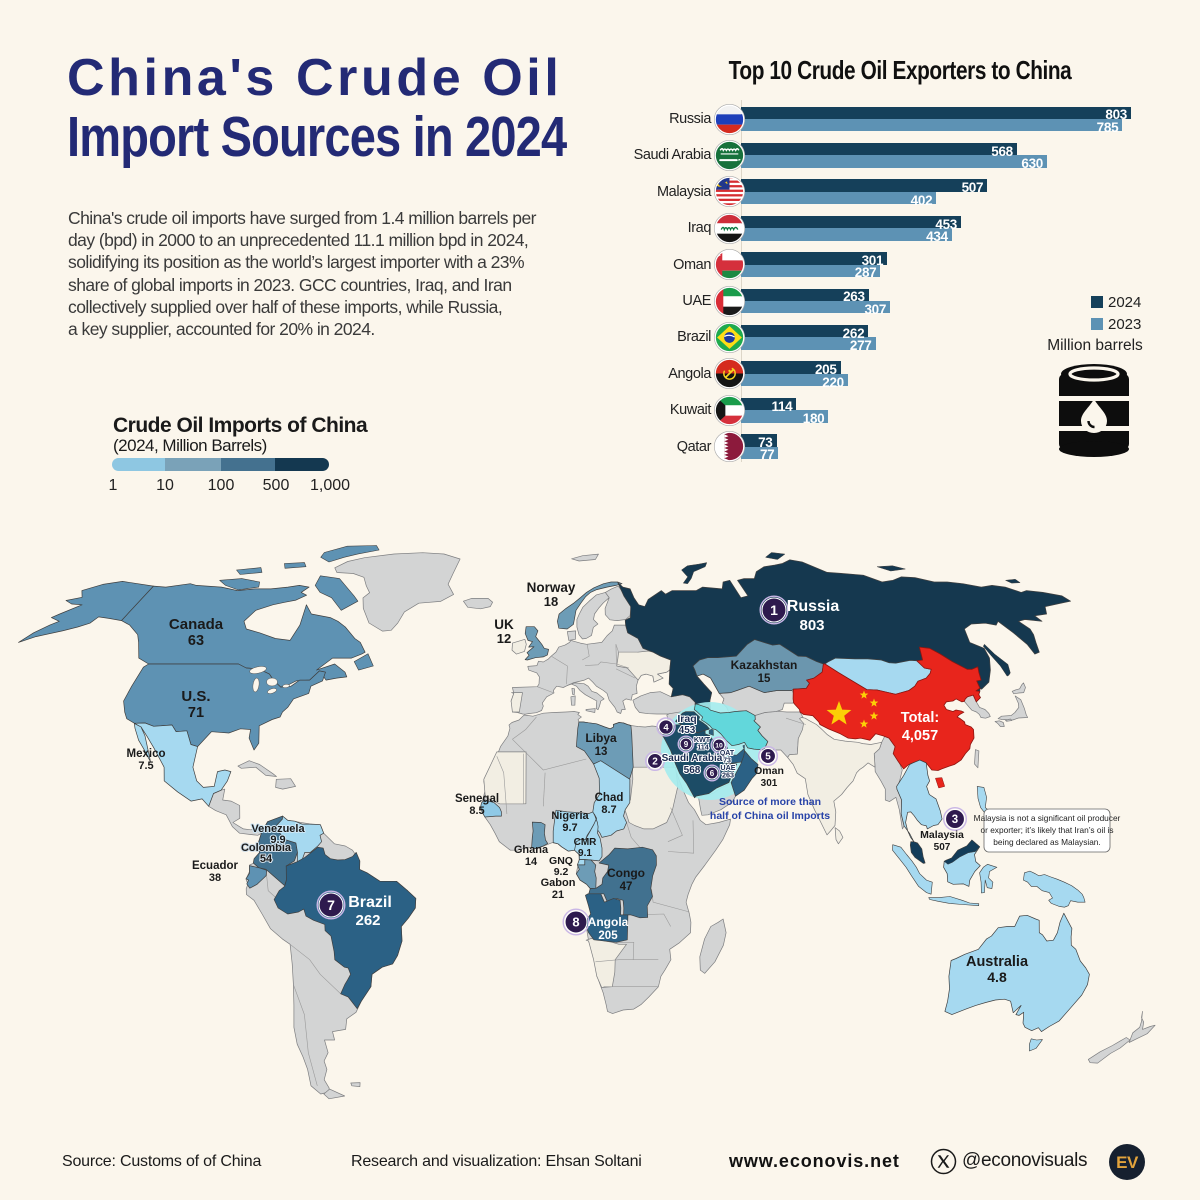  Describe the element at coordinates (813, 606) in the screenshot. I see `svg-text: Russia` at that location.